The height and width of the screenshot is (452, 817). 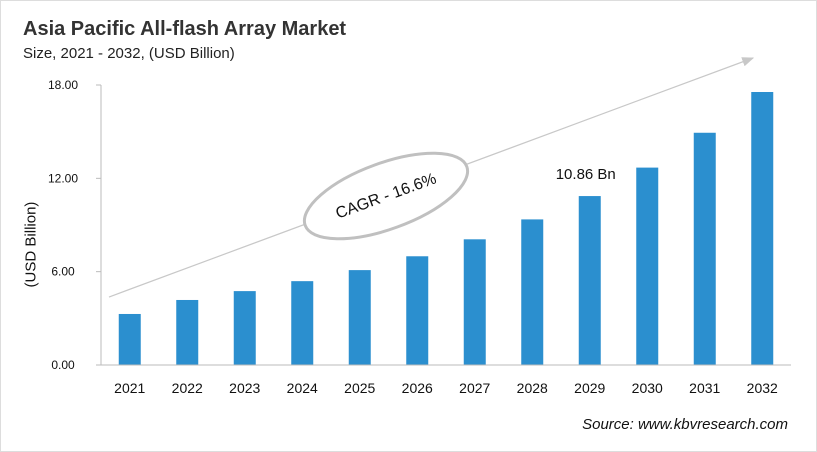 I want to click on x-tick-label: 2027, so click(x=474, y=388).